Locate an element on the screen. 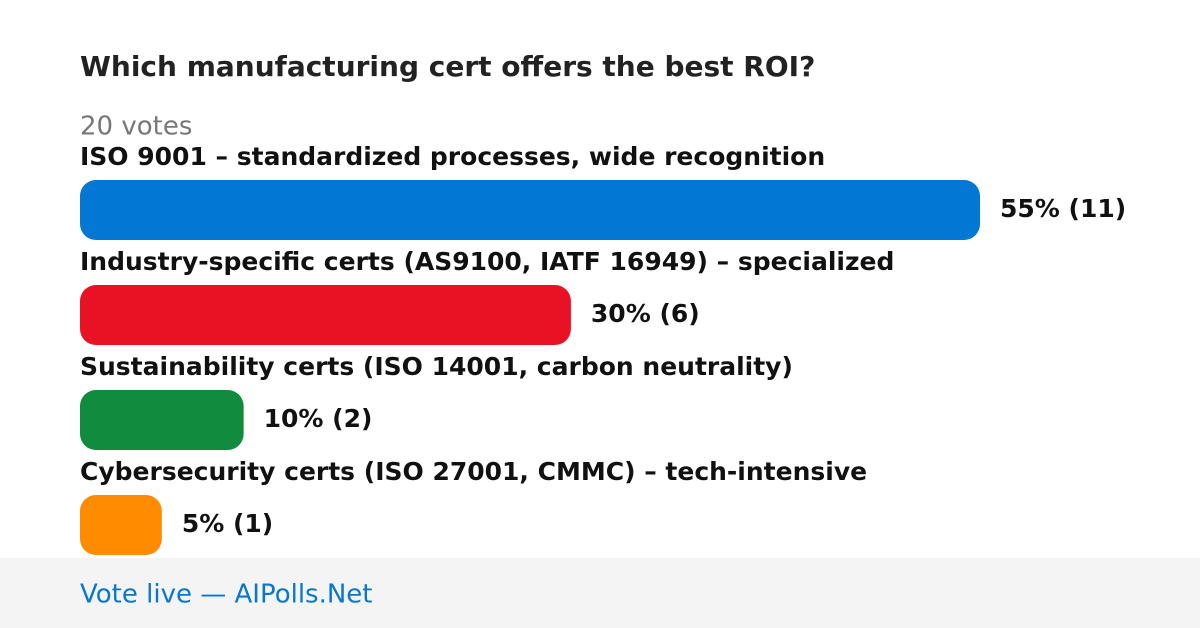 The width and height of the screenshot is (1200, 628). value-label: 5% (1) is located at coordinates (227, 523).